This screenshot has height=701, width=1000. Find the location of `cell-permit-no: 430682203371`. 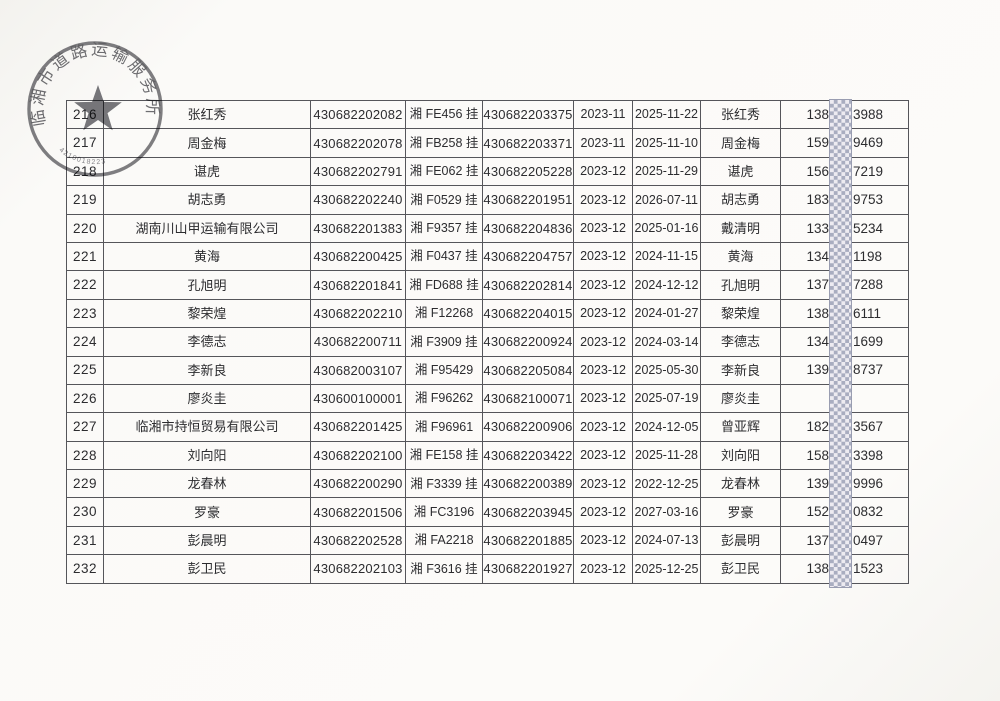

cell-permit-no: 430682203371 is located at coordinates (528, 143).